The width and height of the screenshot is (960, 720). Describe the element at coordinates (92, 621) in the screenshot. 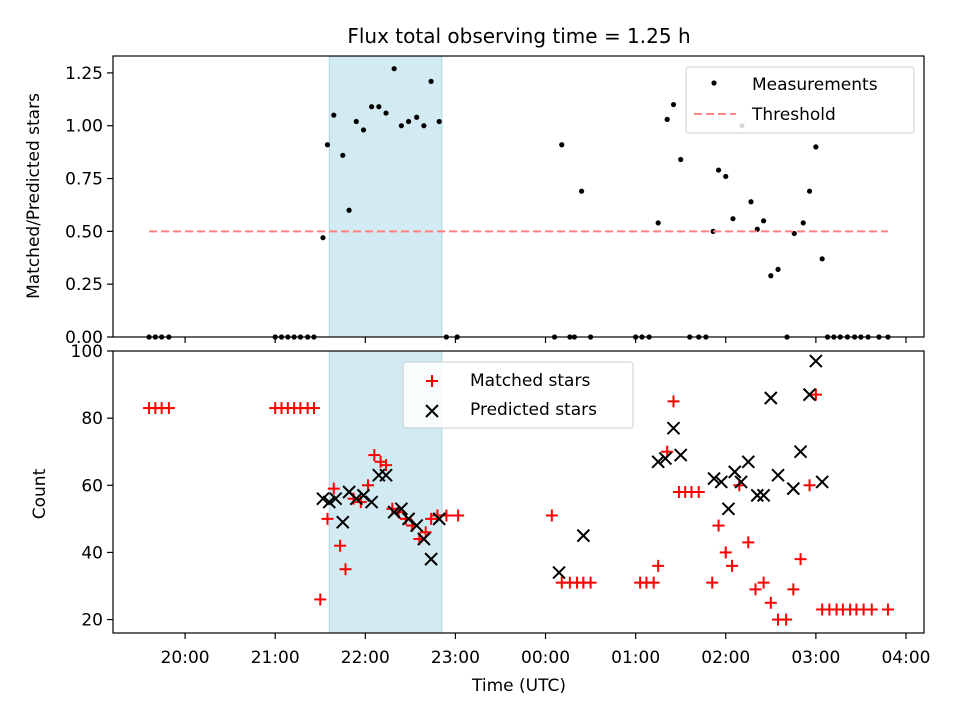

I see `y-tick-label: 20` at that location.